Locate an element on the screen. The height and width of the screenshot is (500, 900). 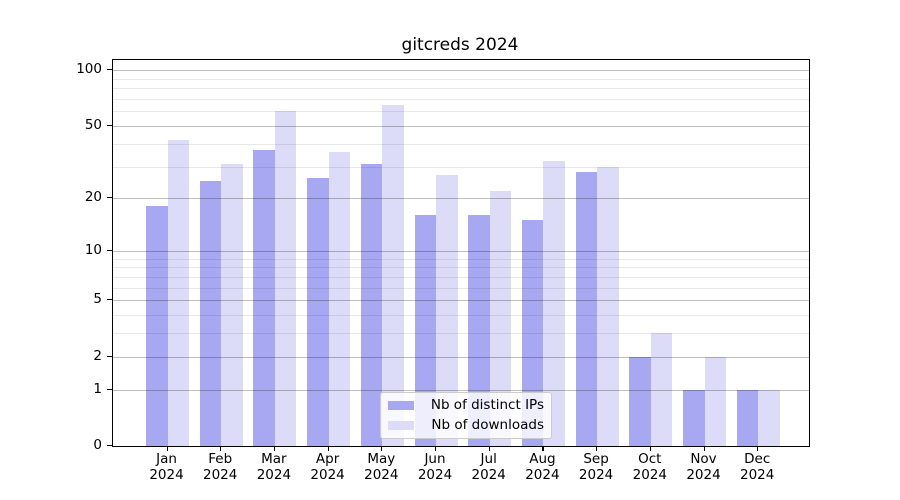
x-tick-label-may: May 2024 is located at coordinates (381, 467).